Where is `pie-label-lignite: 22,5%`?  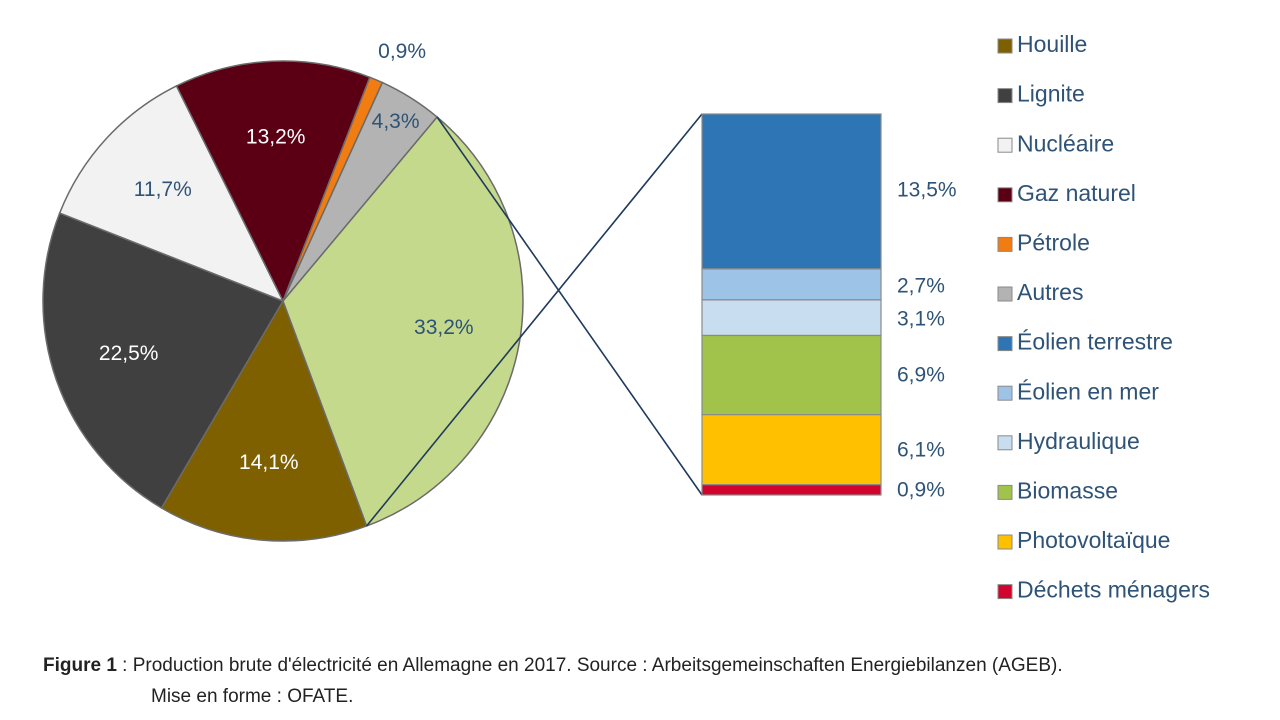
pie-label-lignite: 22,5% is located at coordinates (129, 353).